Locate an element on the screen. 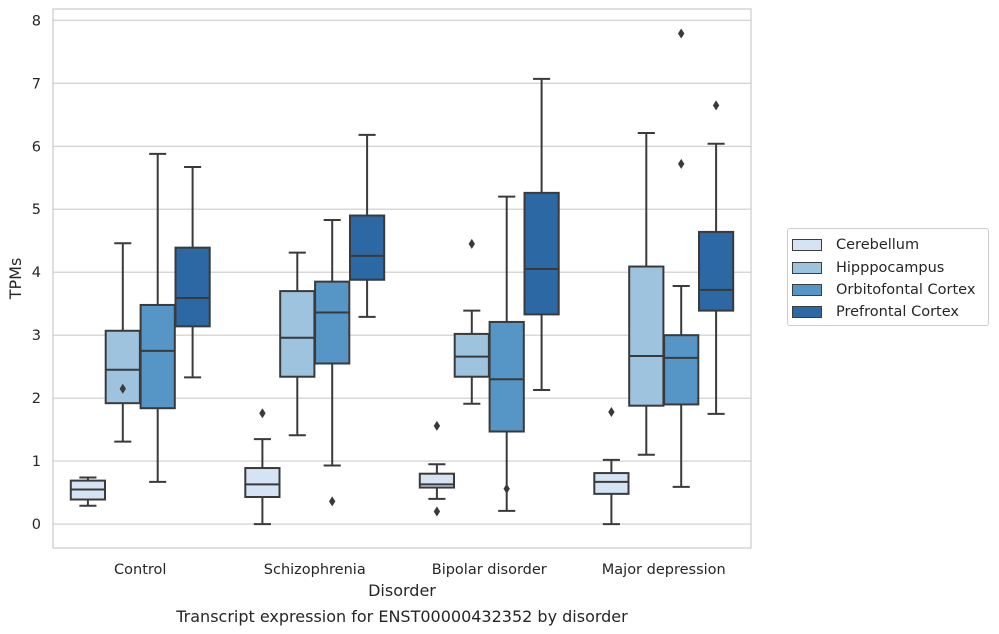  legend-swatch-cerebellum is located at coordinates (807, 245).